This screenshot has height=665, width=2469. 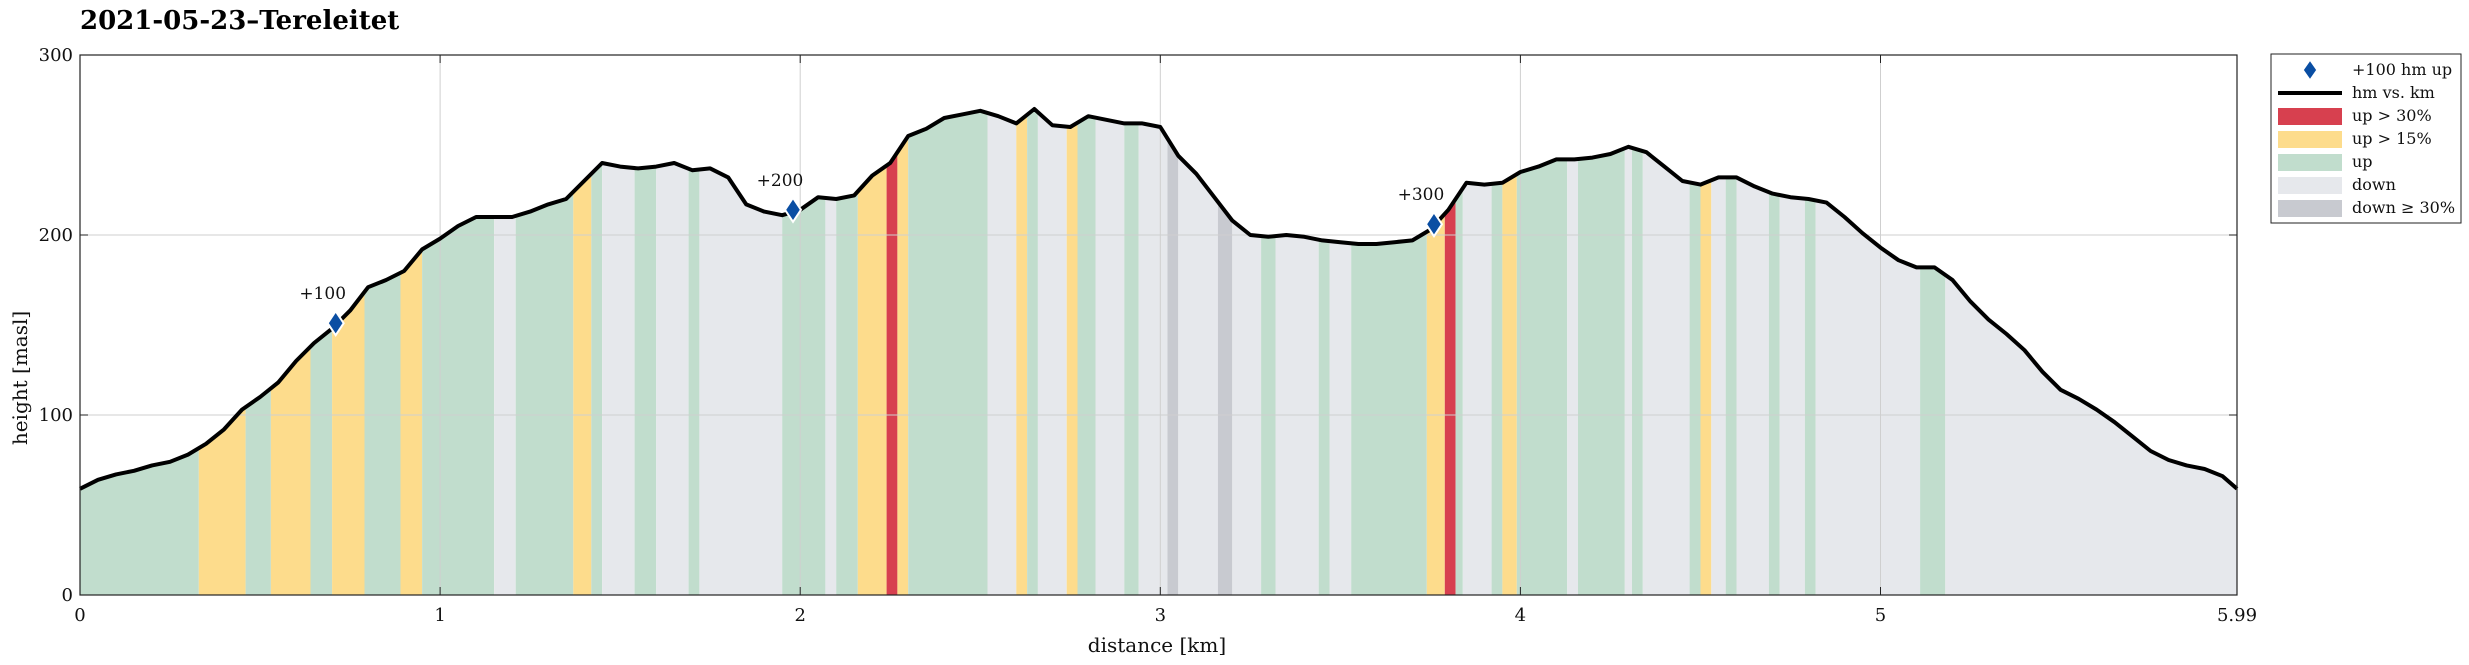 I want to click on y-tick-label: 100, so click(x=56, y=415).